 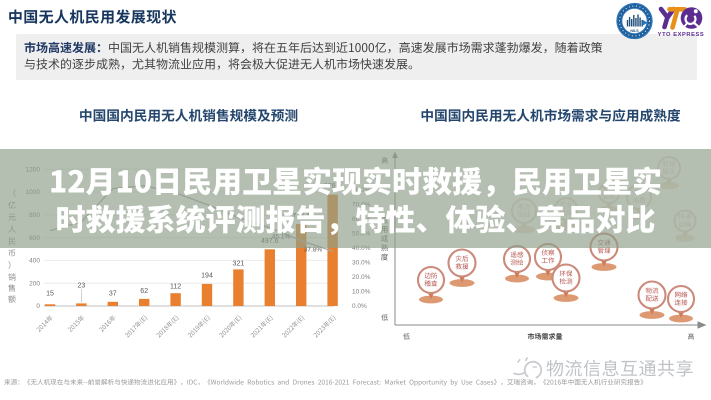 I want to click on svg-text: 400, so click(x=34, y=261).